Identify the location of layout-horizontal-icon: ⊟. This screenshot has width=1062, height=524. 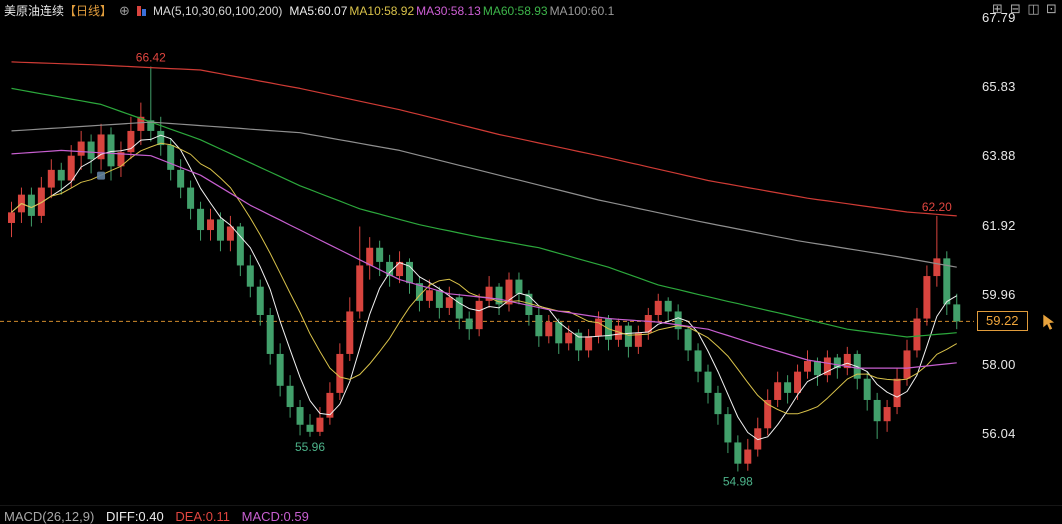
(1015, 8).